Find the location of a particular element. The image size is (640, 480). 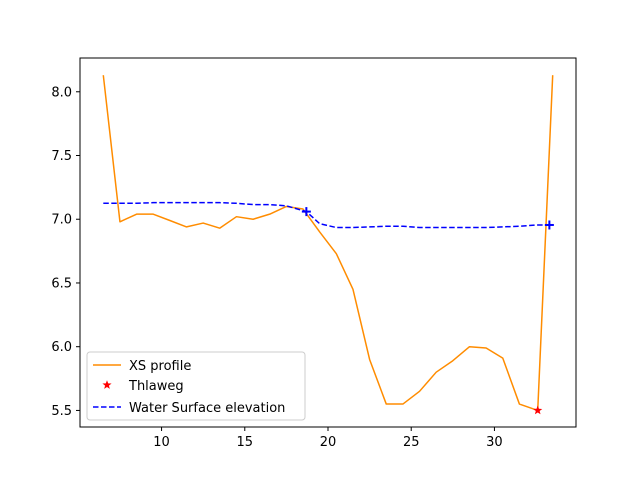

legend-swatch-thlaweg is located at coordinates (107, 384).